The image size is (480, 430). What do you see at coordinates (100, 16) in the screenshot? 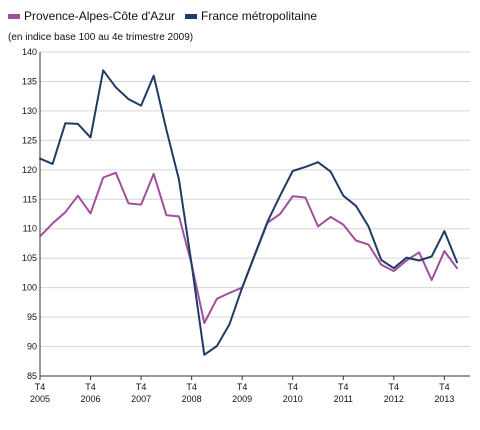
I see `legend-label-paca: Provence-Alpes-Côte d'Azur` at bounding box center [100, 16].